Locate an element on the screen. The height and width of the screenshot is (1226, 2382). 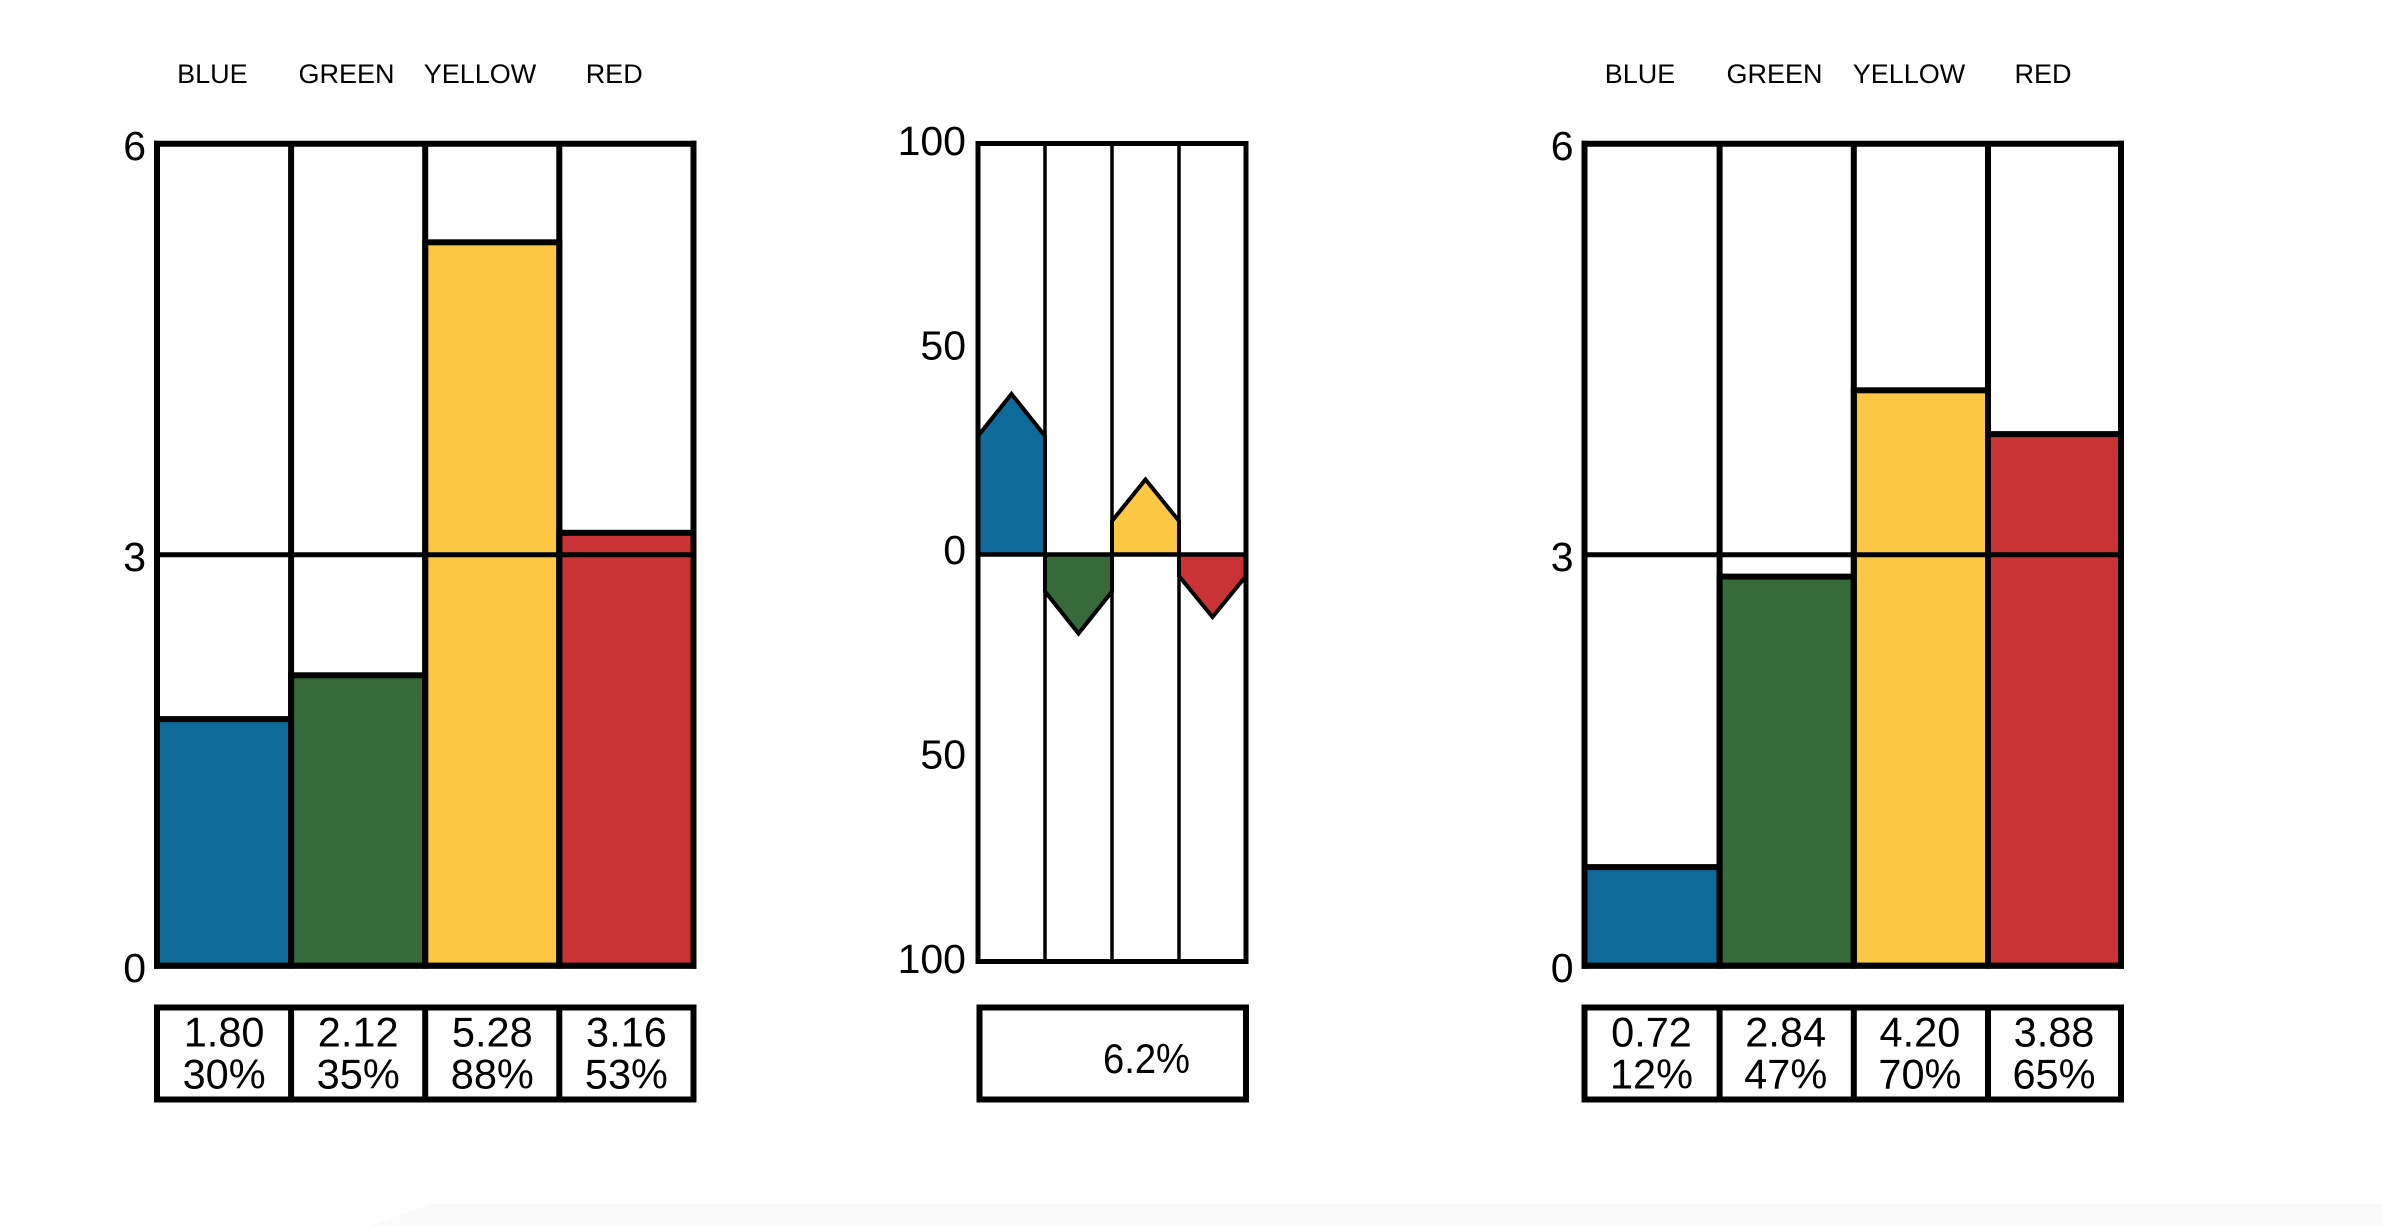
svg-text: 12% is located at coordinates (1651, 1074).